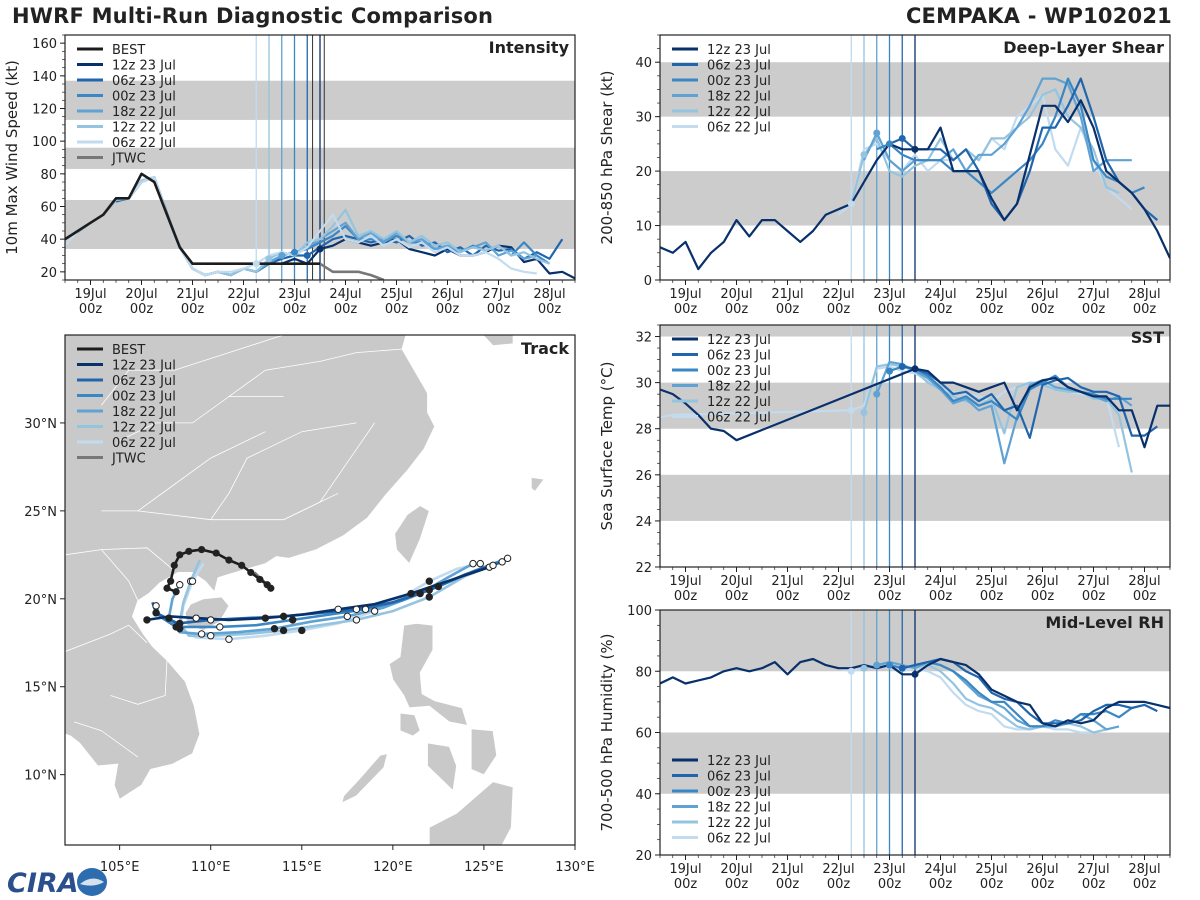 The image size is (1200, 900). I want to click on land-samar, so click(484, 752).